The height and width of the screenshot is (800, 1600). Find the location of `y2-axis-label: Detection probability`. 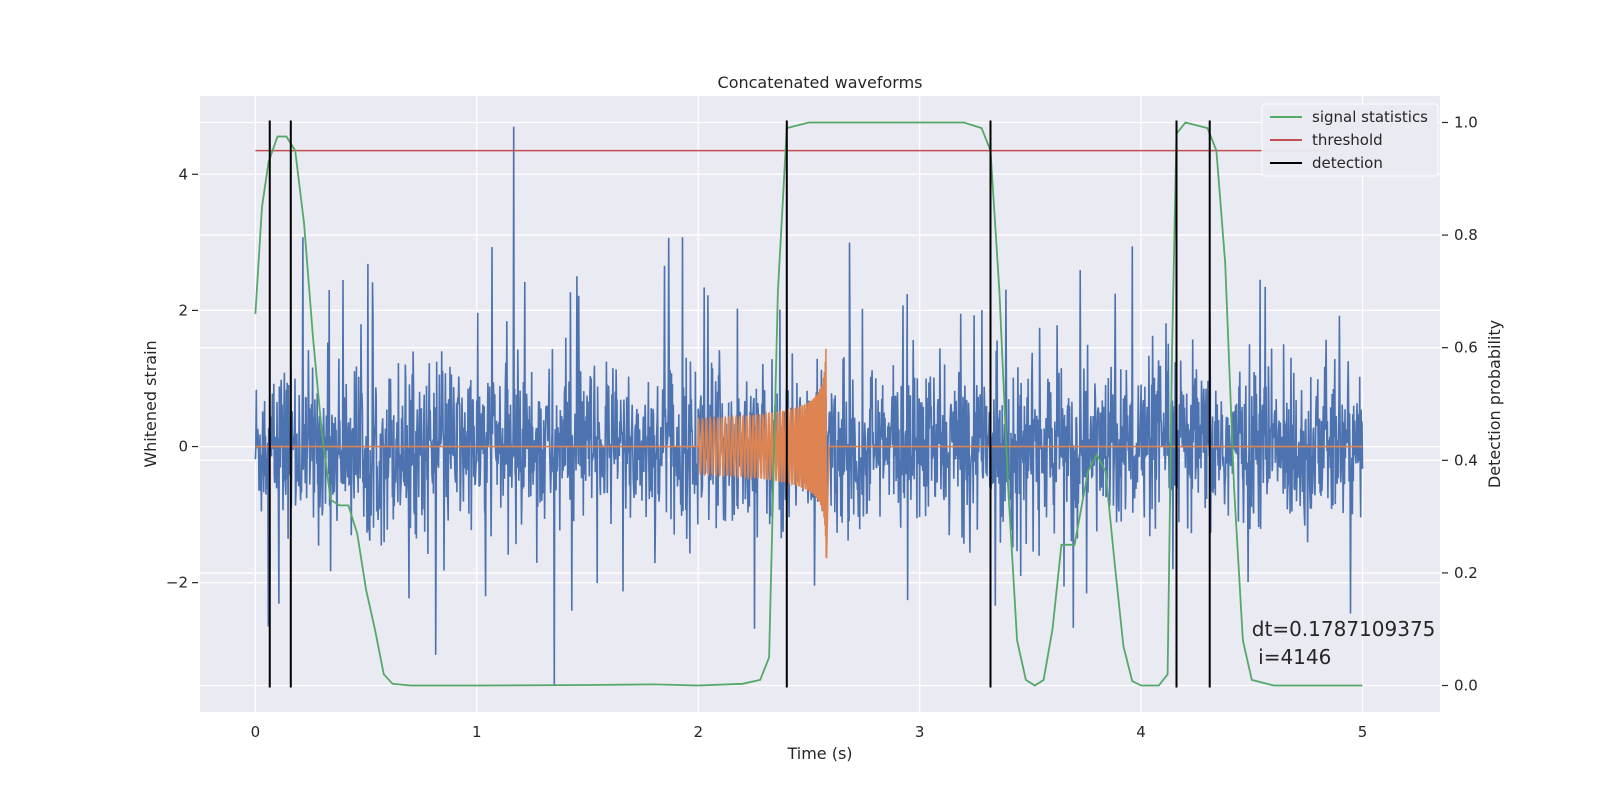

y2-axis-label: Detection probability is located at coordinates (1494, 404).